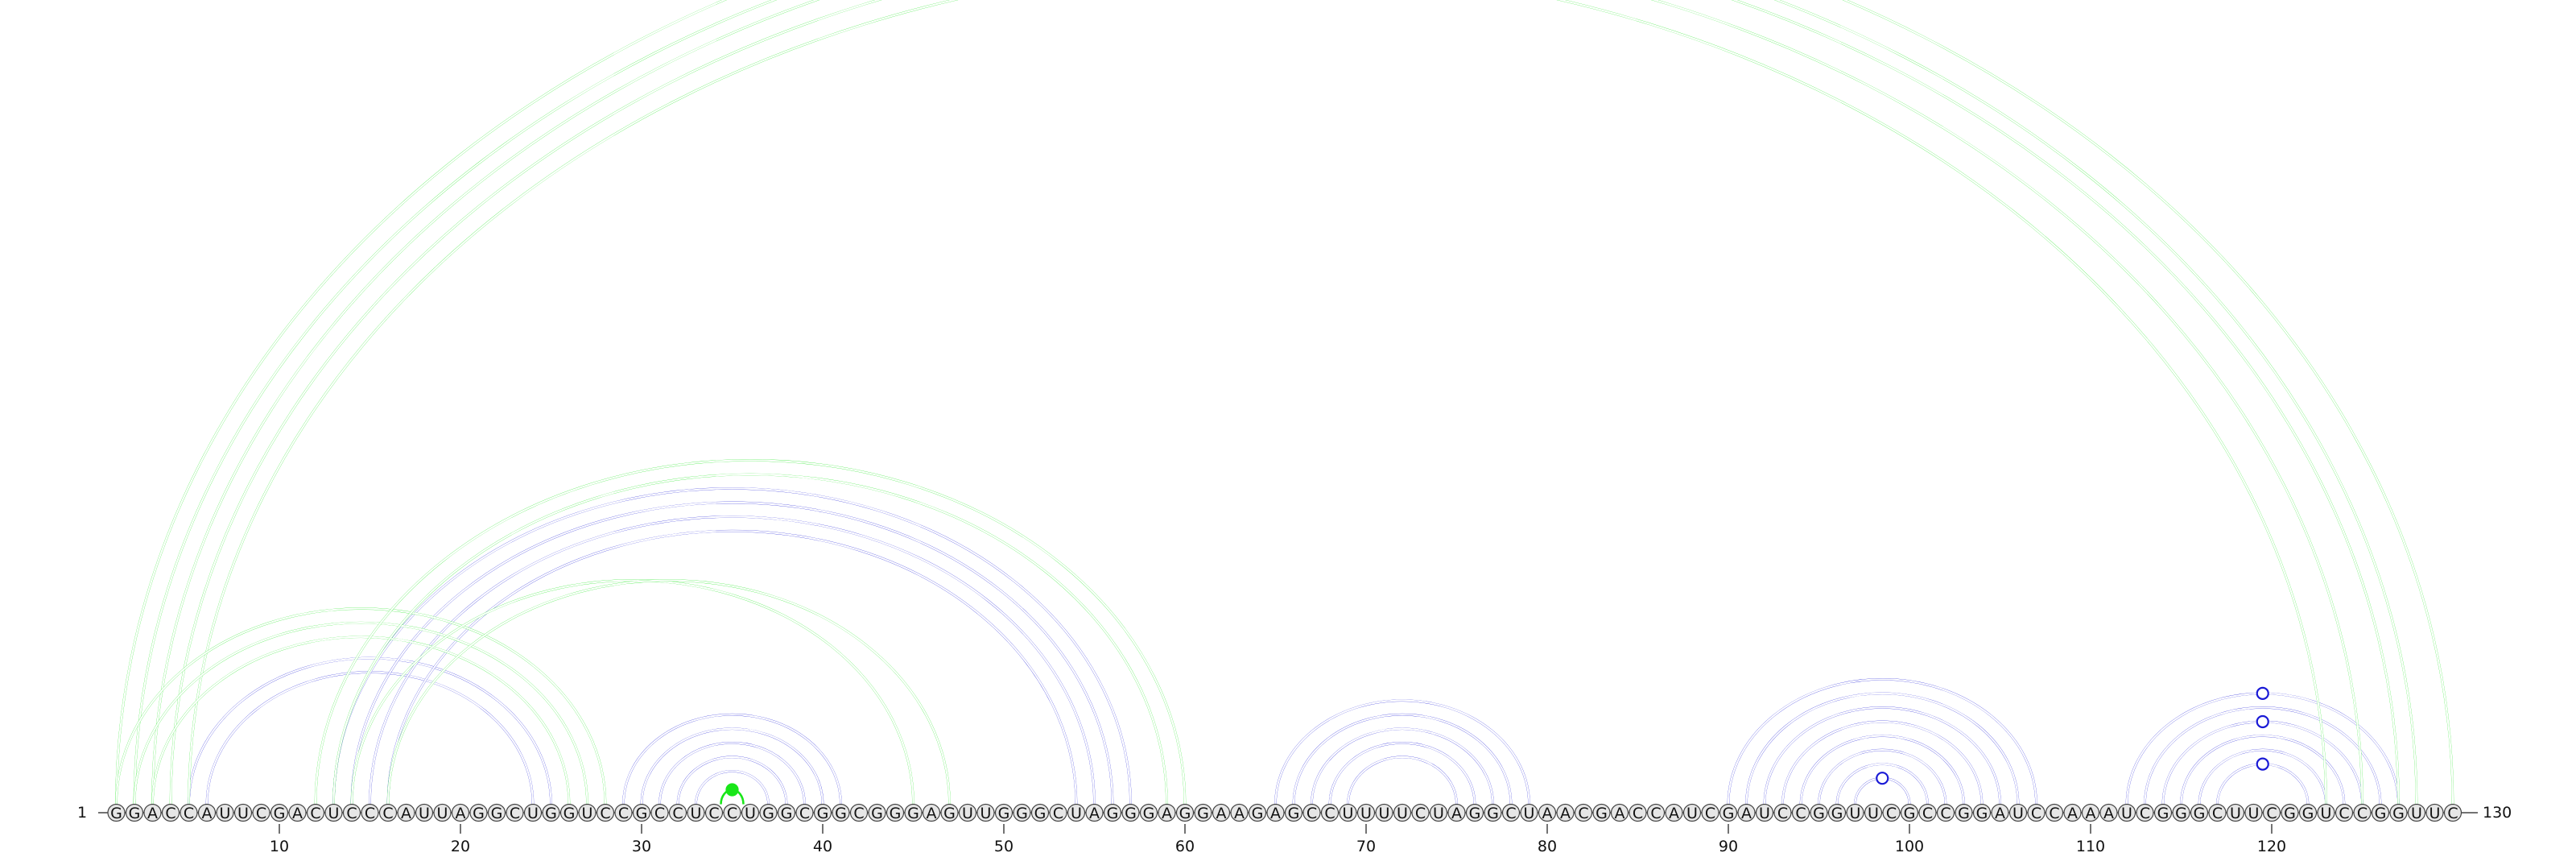 This screenshot has height=857, width=2576. I want to click on tick-label: 50, so click(1003, 846).